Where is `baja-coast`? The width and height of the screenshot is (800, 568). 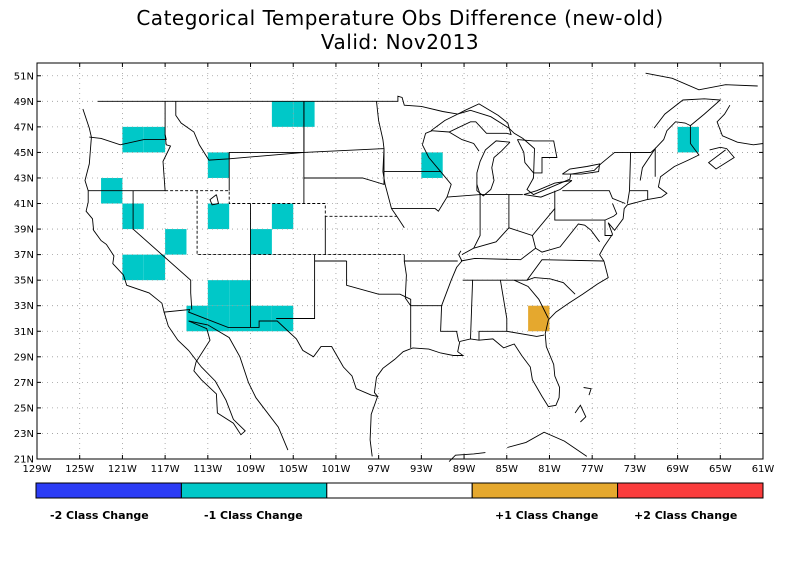
baja-coast is located at coordinates (204, 373).